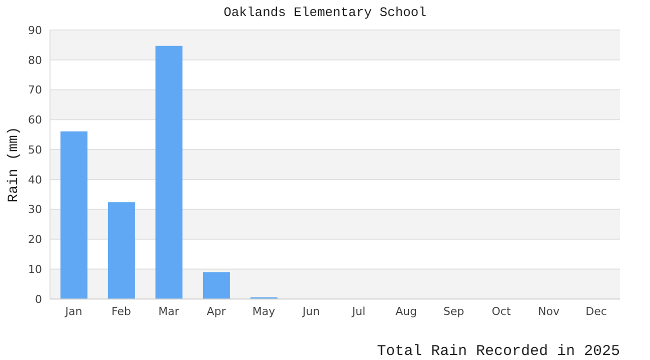  I want to click on x-tick-label: May, so click(264, 311).